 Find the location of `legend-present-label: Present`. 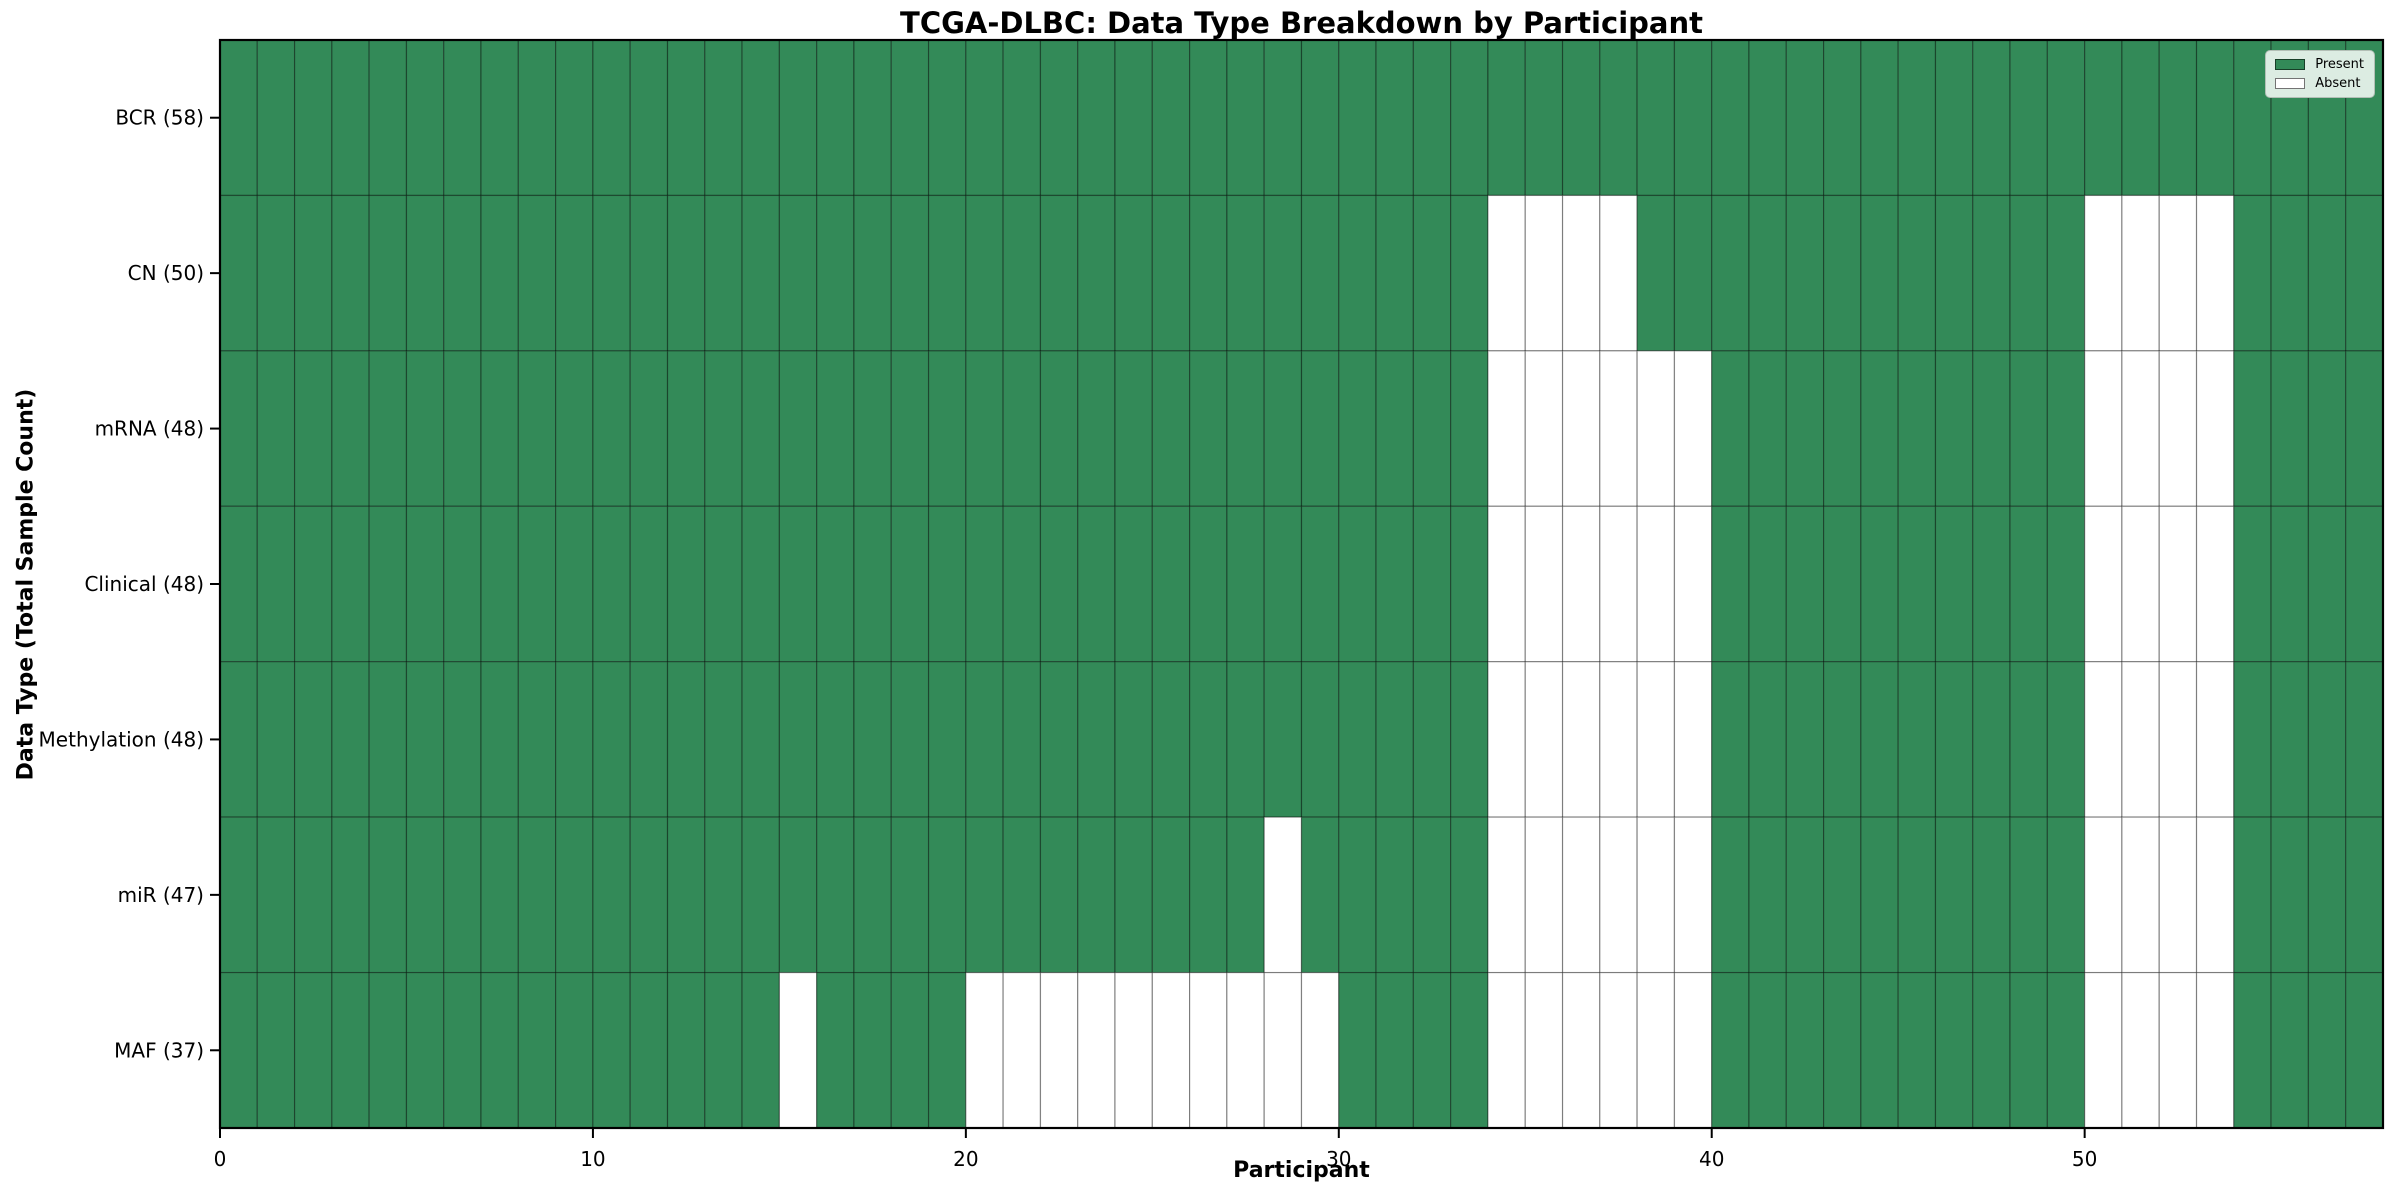

legend-present-label: Present is located at coordinates (2339, 64).